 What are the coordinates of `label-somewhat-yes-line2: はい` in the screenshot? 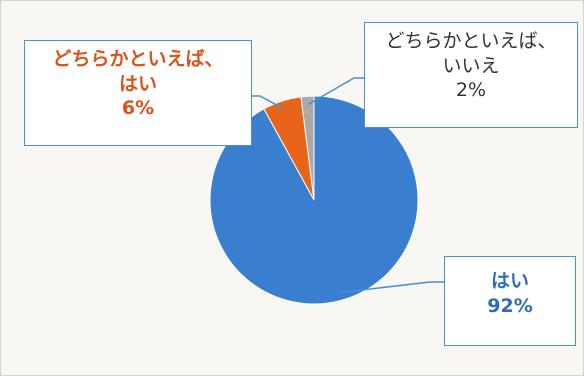 It's located at (137, 83).